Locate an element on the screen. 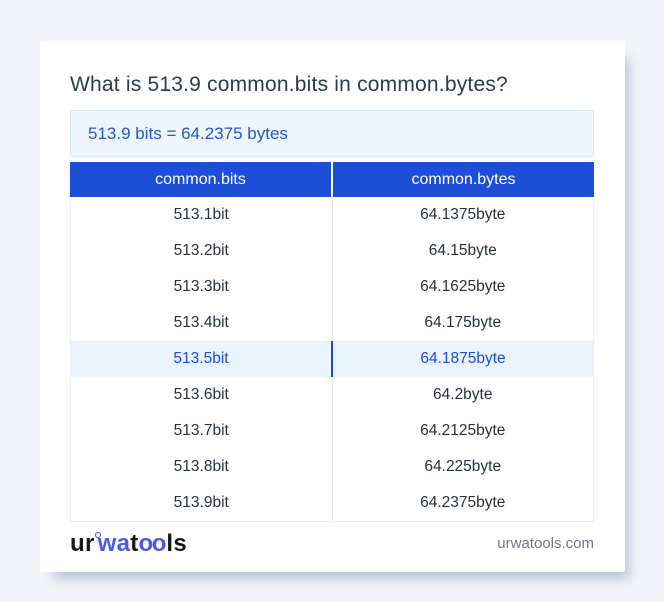 The width and height of the screenshot is (664, 602). cell-bytes-value: 64.1625byte is located at coordinates (463, 286).